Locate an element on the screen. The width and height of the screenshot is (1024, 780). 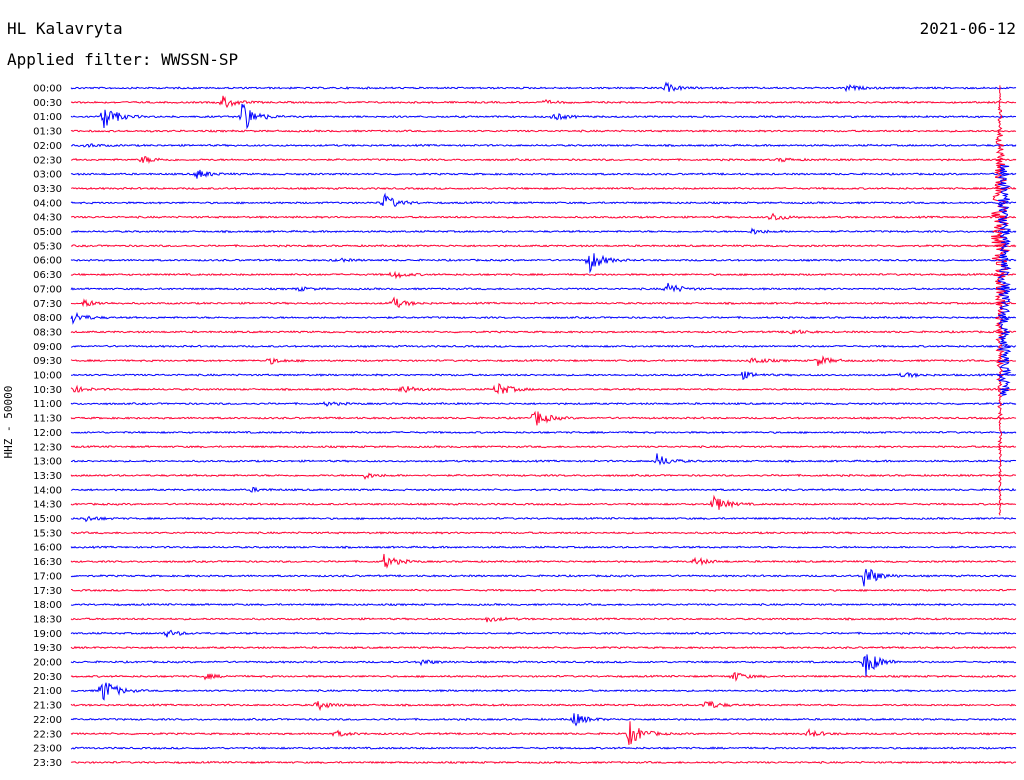
row-time-label: 14:00 is located at coordinates (47, 490).